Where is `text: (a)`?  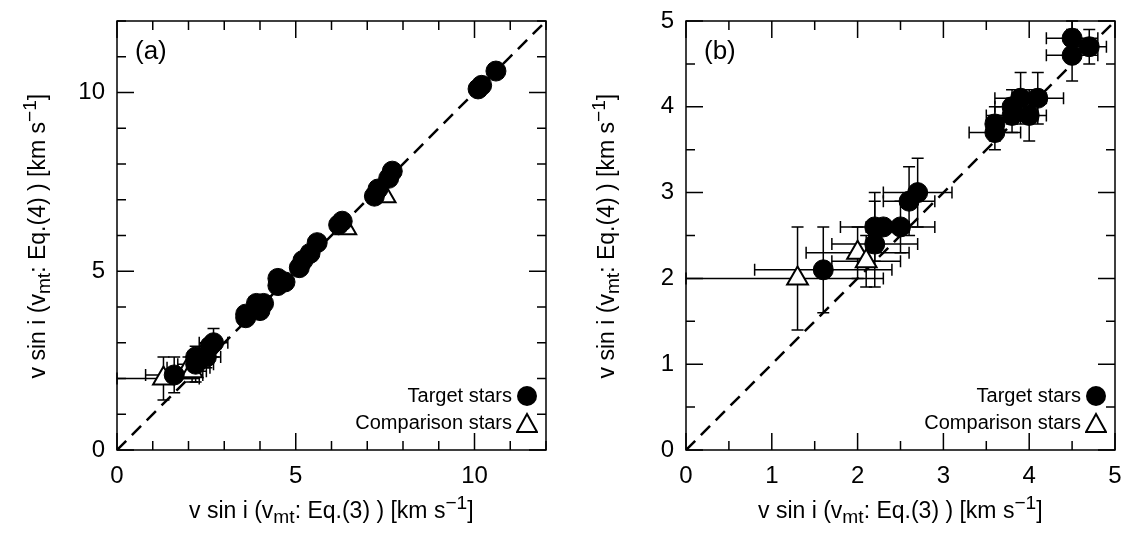 text: (a) is located at coordinates (151, 50).